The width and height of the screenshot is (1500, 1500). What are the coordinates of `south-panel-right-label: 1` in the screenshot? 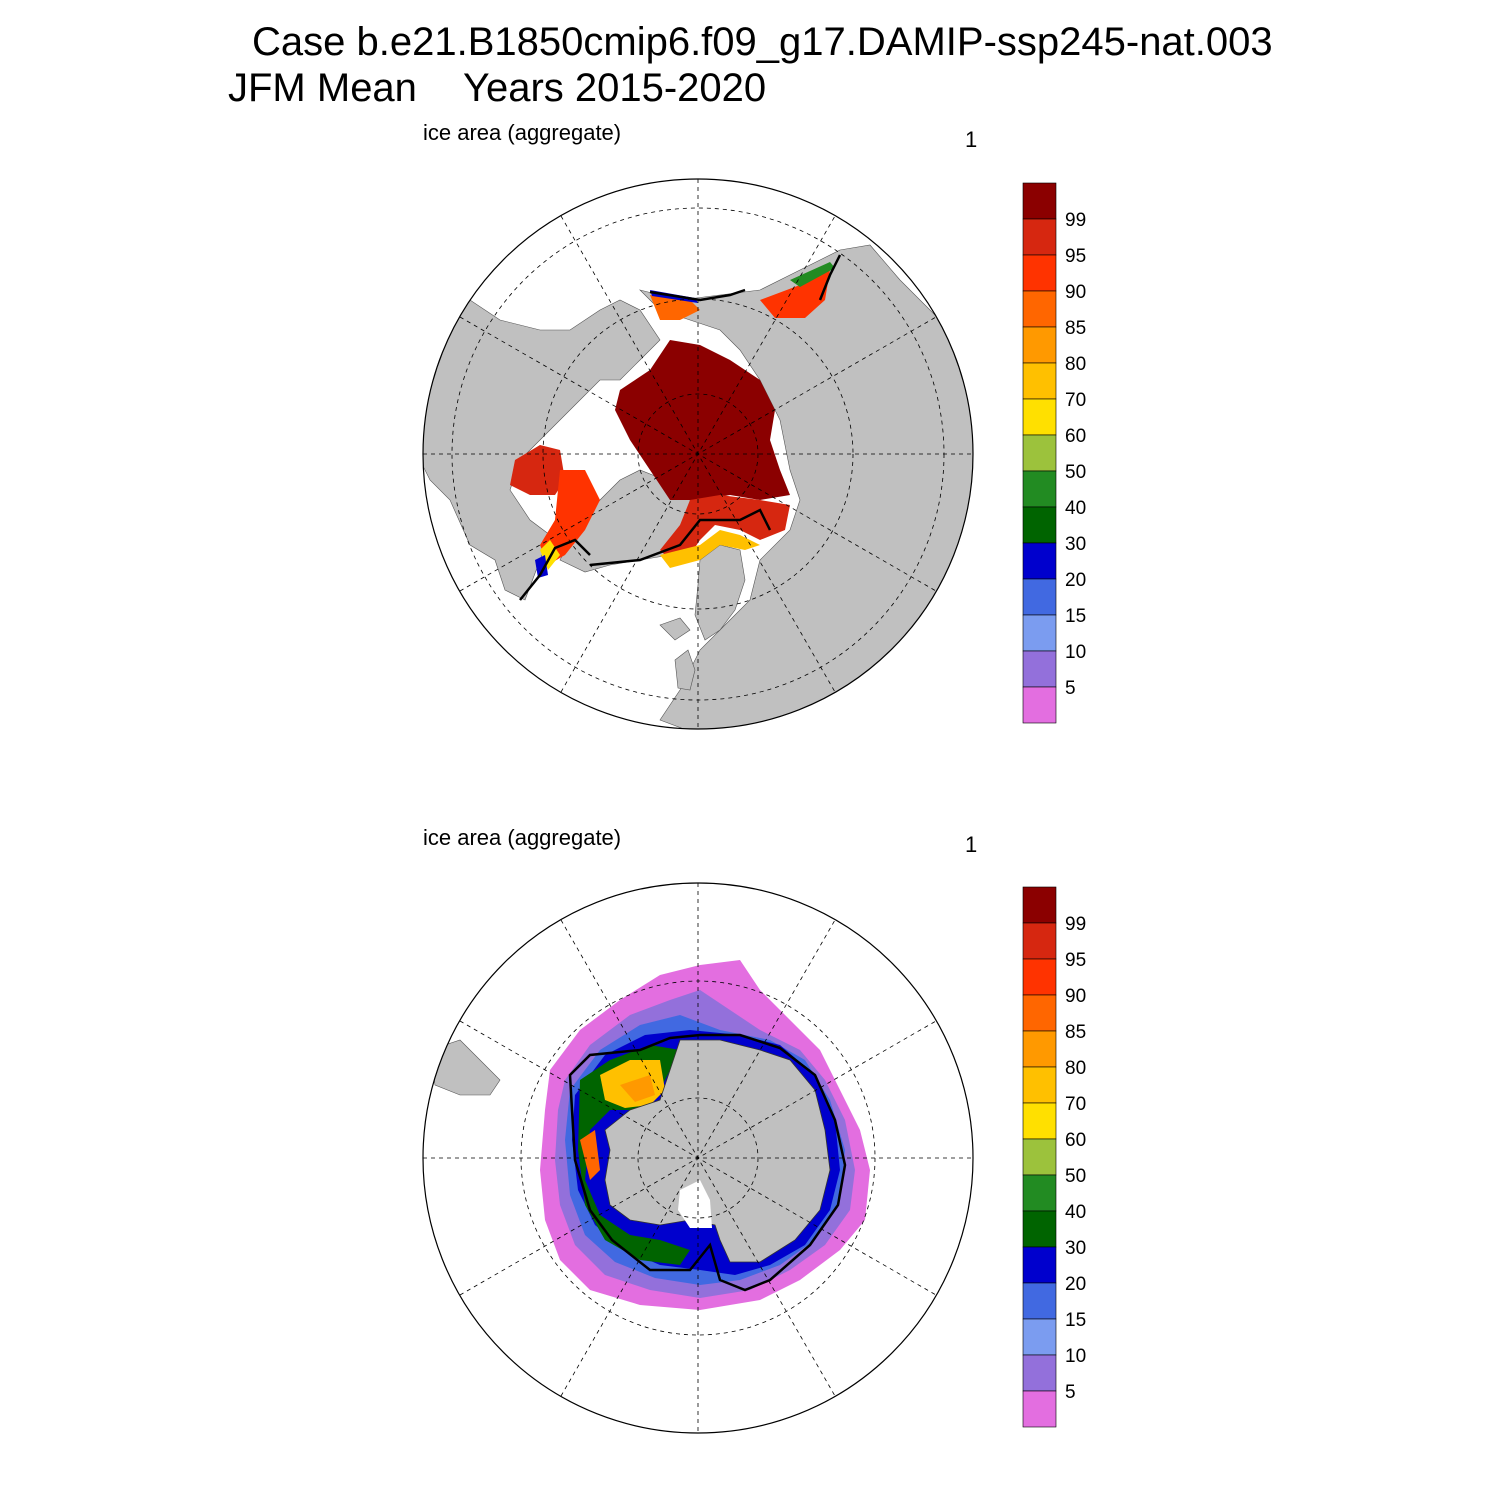 It's located at (971, 844).